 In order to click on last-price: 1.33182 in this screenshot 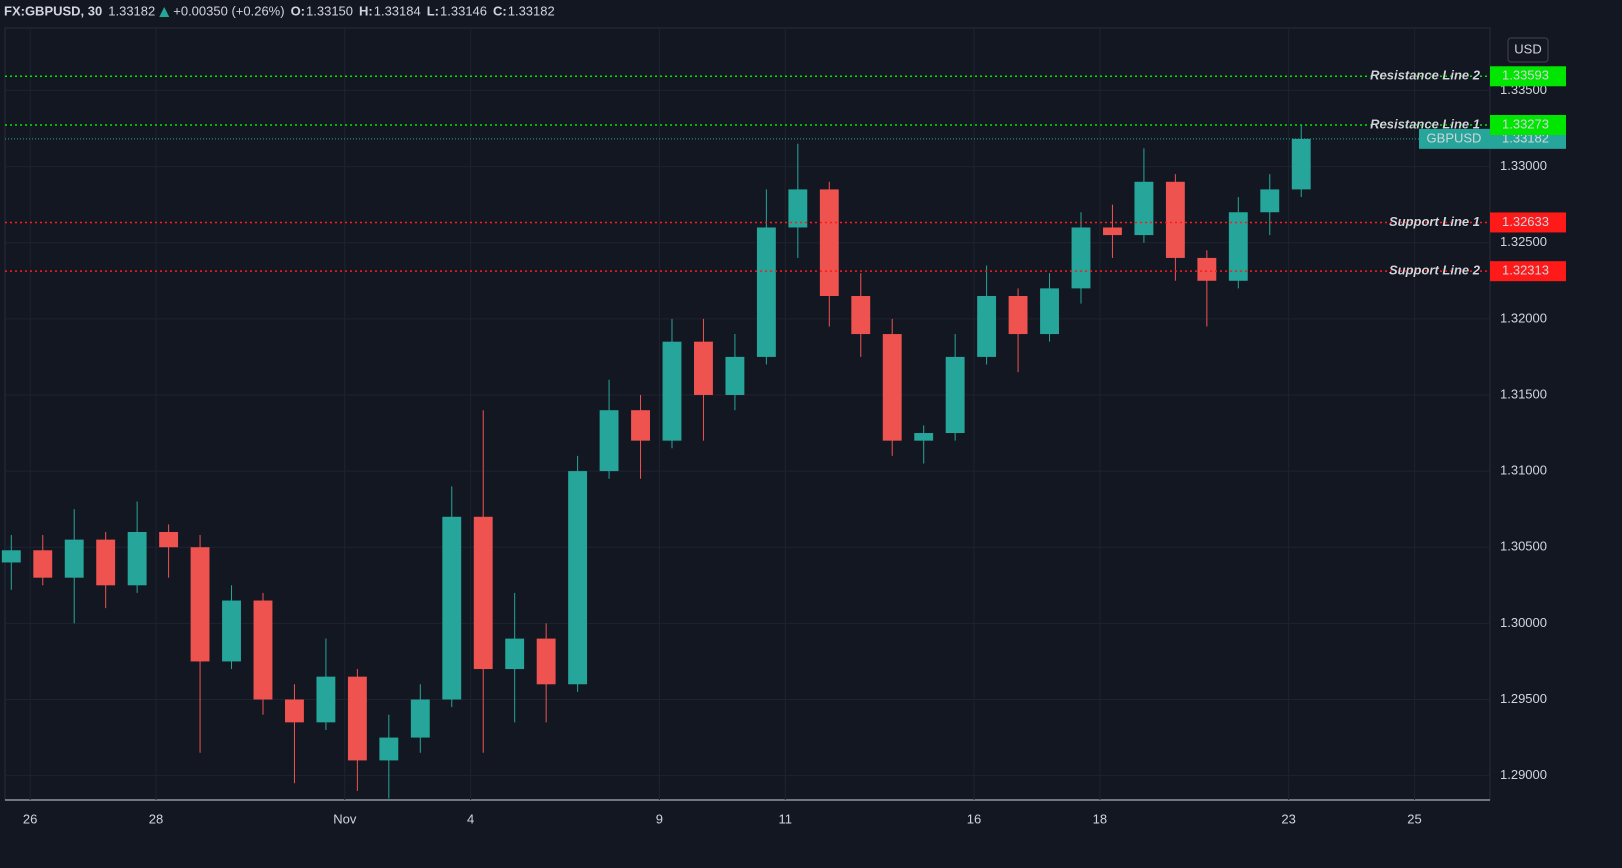, I will do `click(131, 10)`.